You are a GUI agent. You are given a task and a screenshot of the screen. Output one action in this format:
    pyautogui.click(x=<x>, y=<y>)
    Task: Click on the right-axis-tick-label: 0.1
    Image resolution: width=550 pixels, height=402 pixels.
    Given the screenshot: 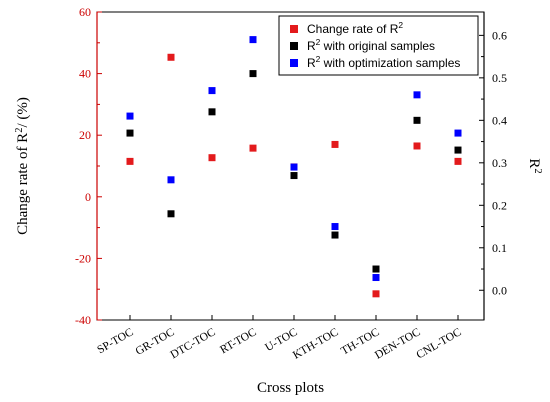 What is the action you would take?
    pyautogui.click(x=499, y=248)
    